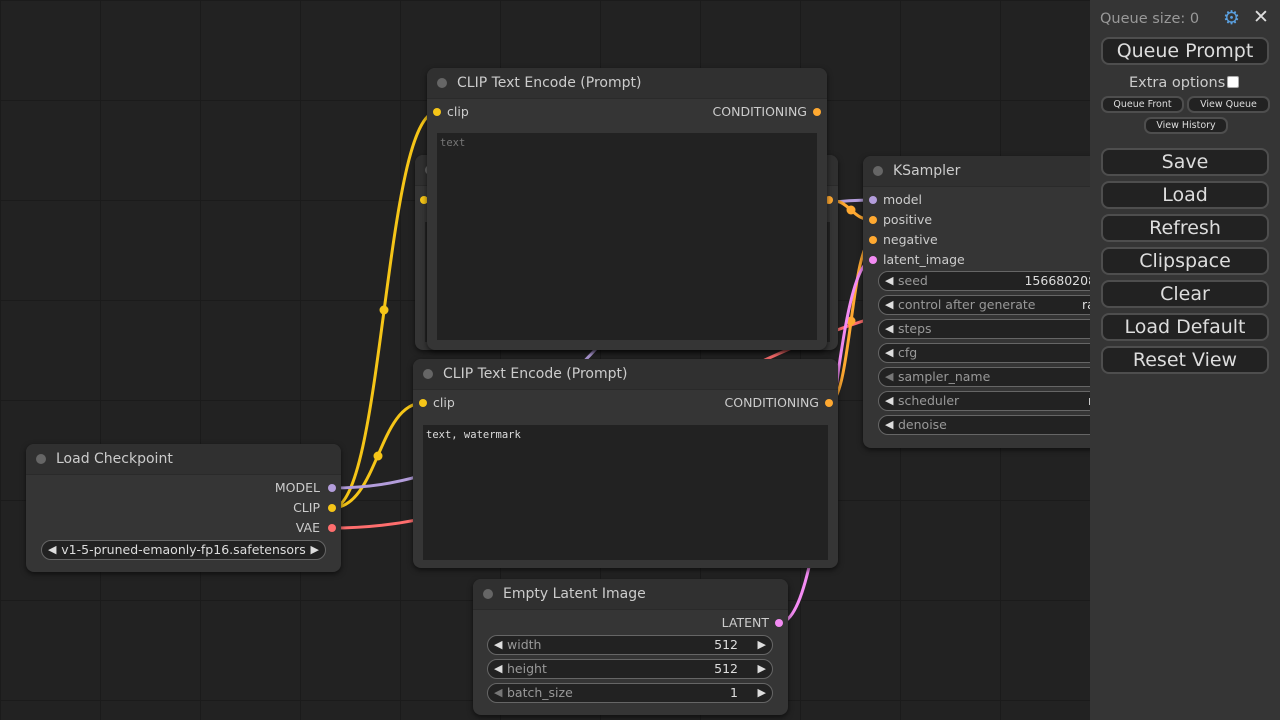 The height and width of the screenshot is (720, 1280). I want to click on widget-label: cfg, so click(908, 352).